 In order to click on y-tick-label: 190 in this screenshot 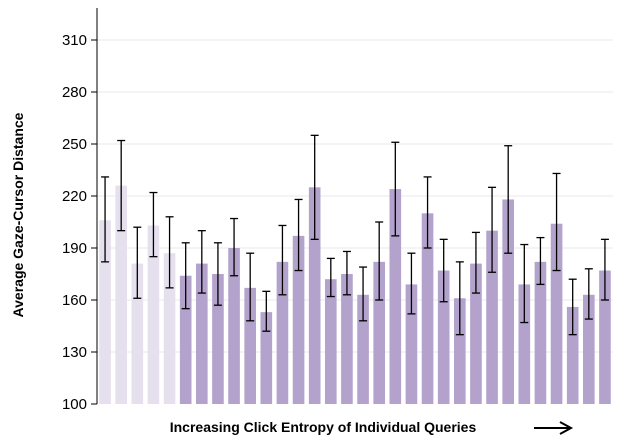, I will do `click(74, 248)`.